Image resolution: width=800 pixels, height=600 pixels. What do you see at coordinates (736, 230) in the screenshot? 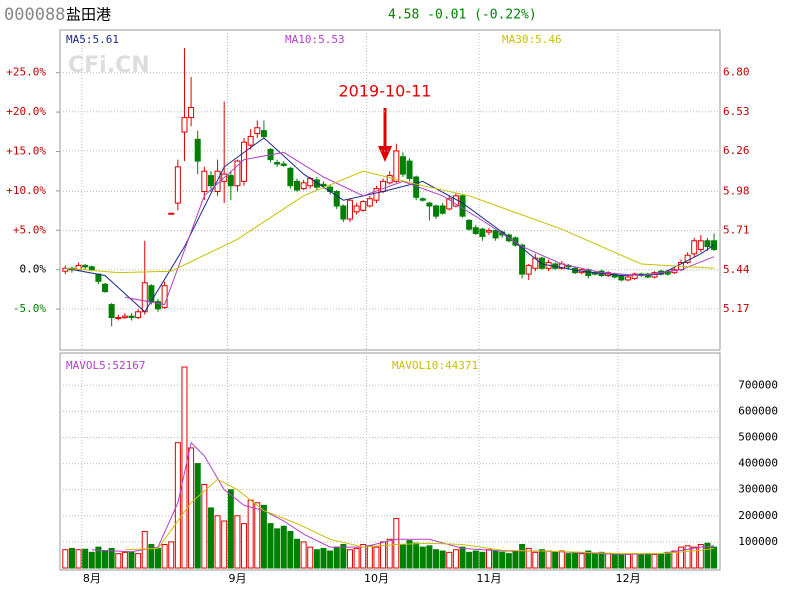
I see `y-tick-label: 5.71` at bounding box center [736, 230].